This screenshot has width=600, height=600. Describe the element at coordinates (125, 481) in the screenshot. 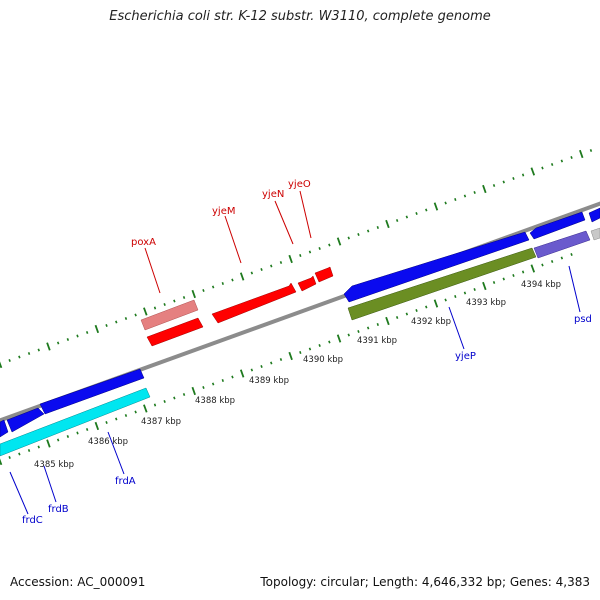

I see `gene-label-frdA: frdA` at that location.